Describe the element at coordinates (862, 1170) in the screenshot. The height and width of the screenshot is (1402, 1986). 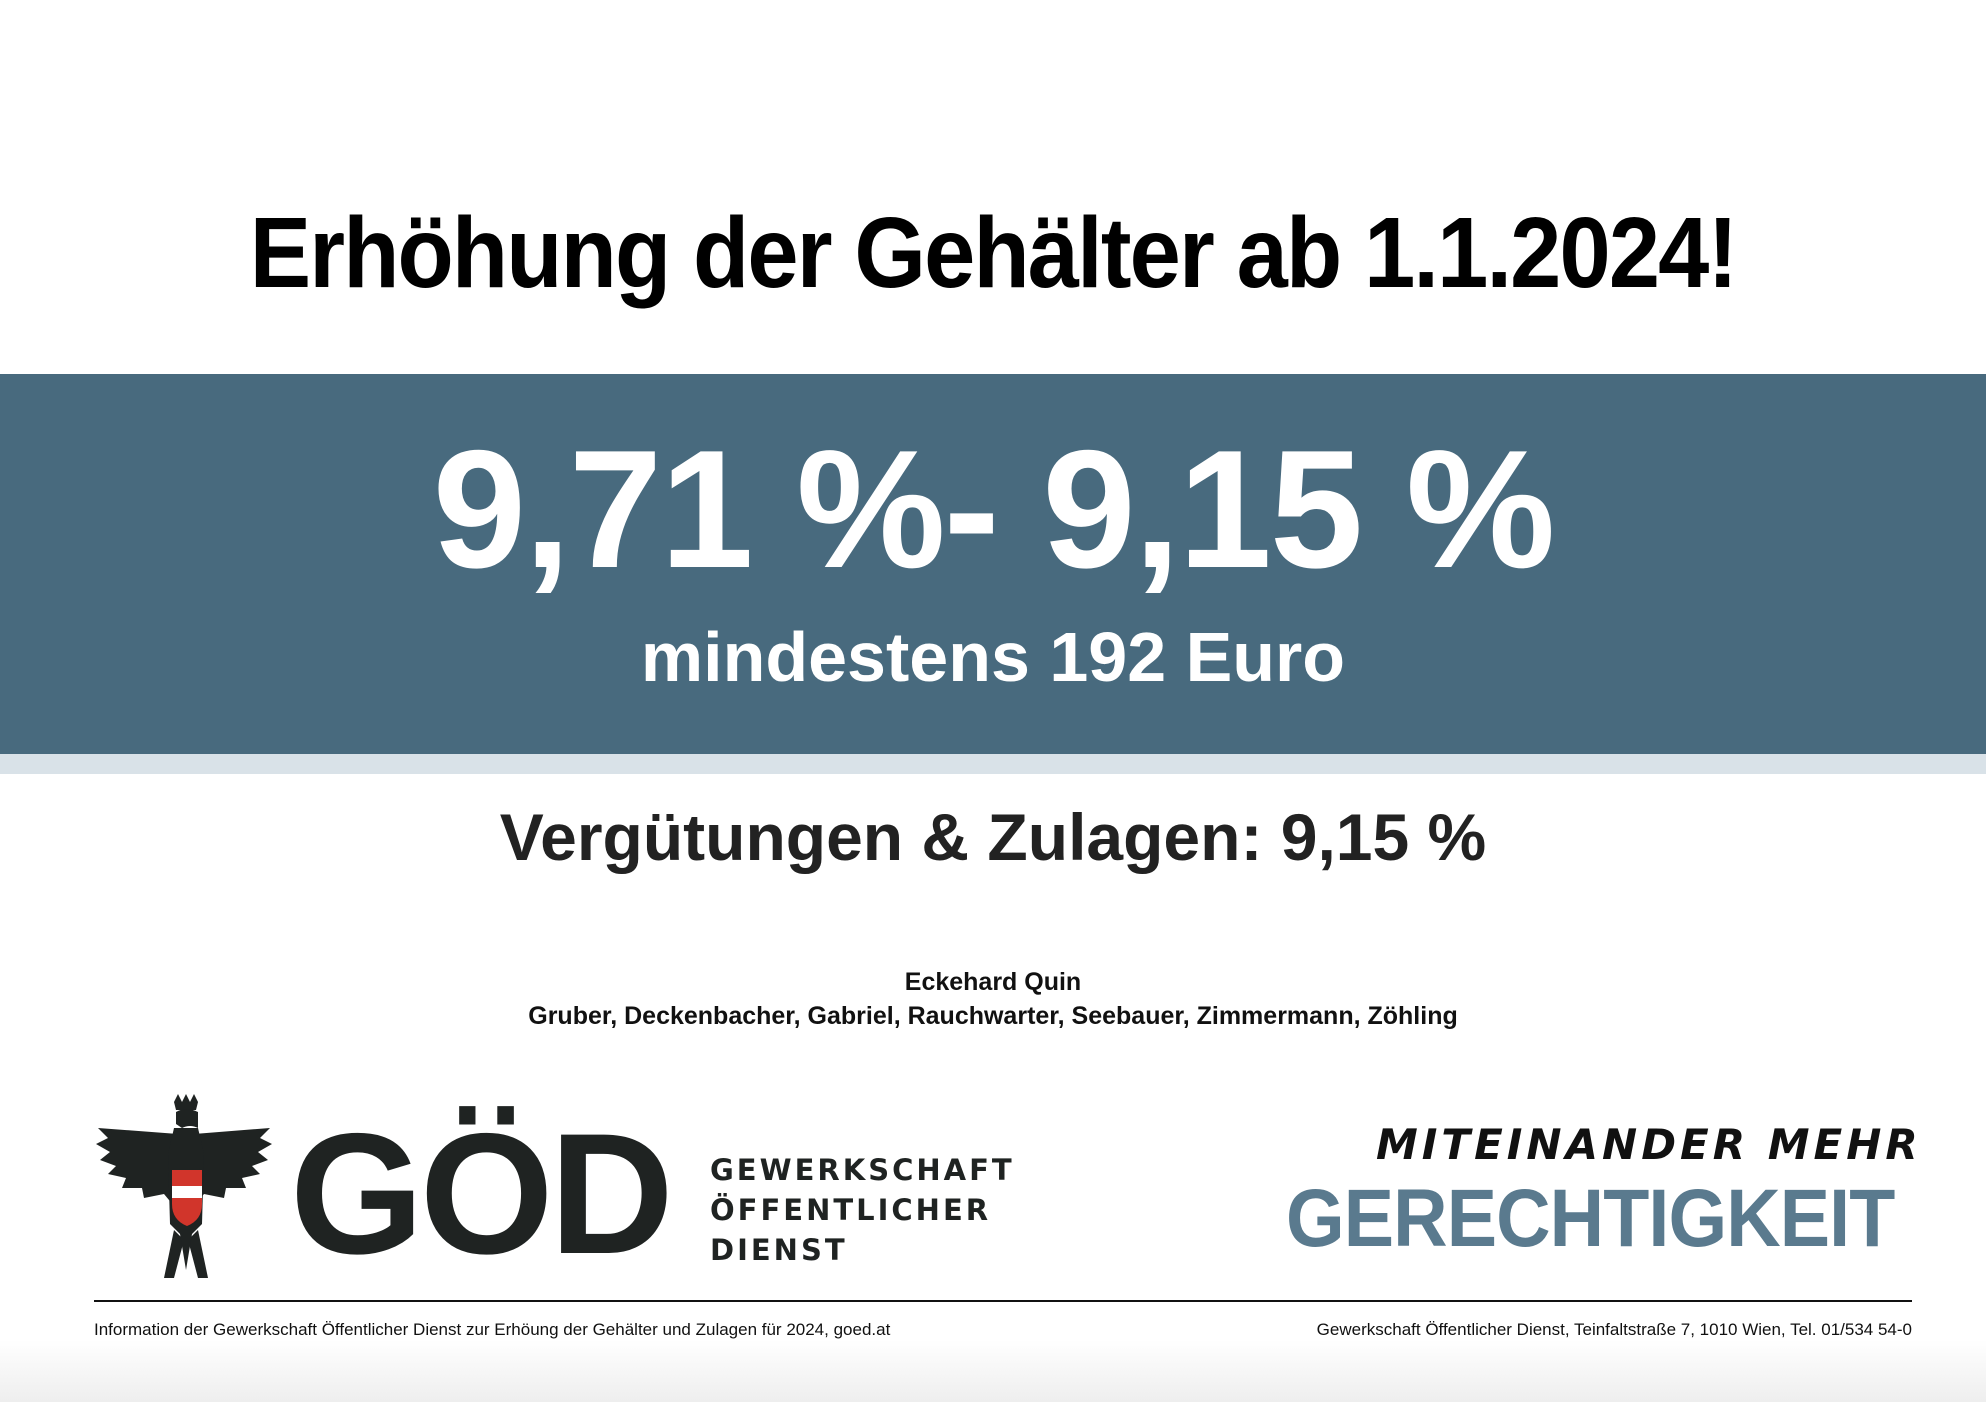
I see `logo-subtitle-line: GEWERKSCHAFT` at that location.